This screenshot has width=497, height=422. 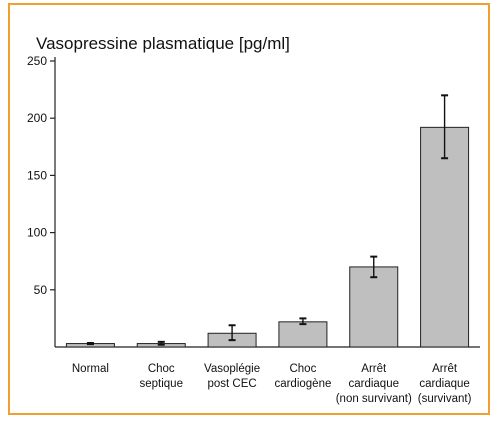 What do you see at coordinates (37, 118) in the screenshot?
I see `y-tick-label: 200` at bounding box center [37, 118].